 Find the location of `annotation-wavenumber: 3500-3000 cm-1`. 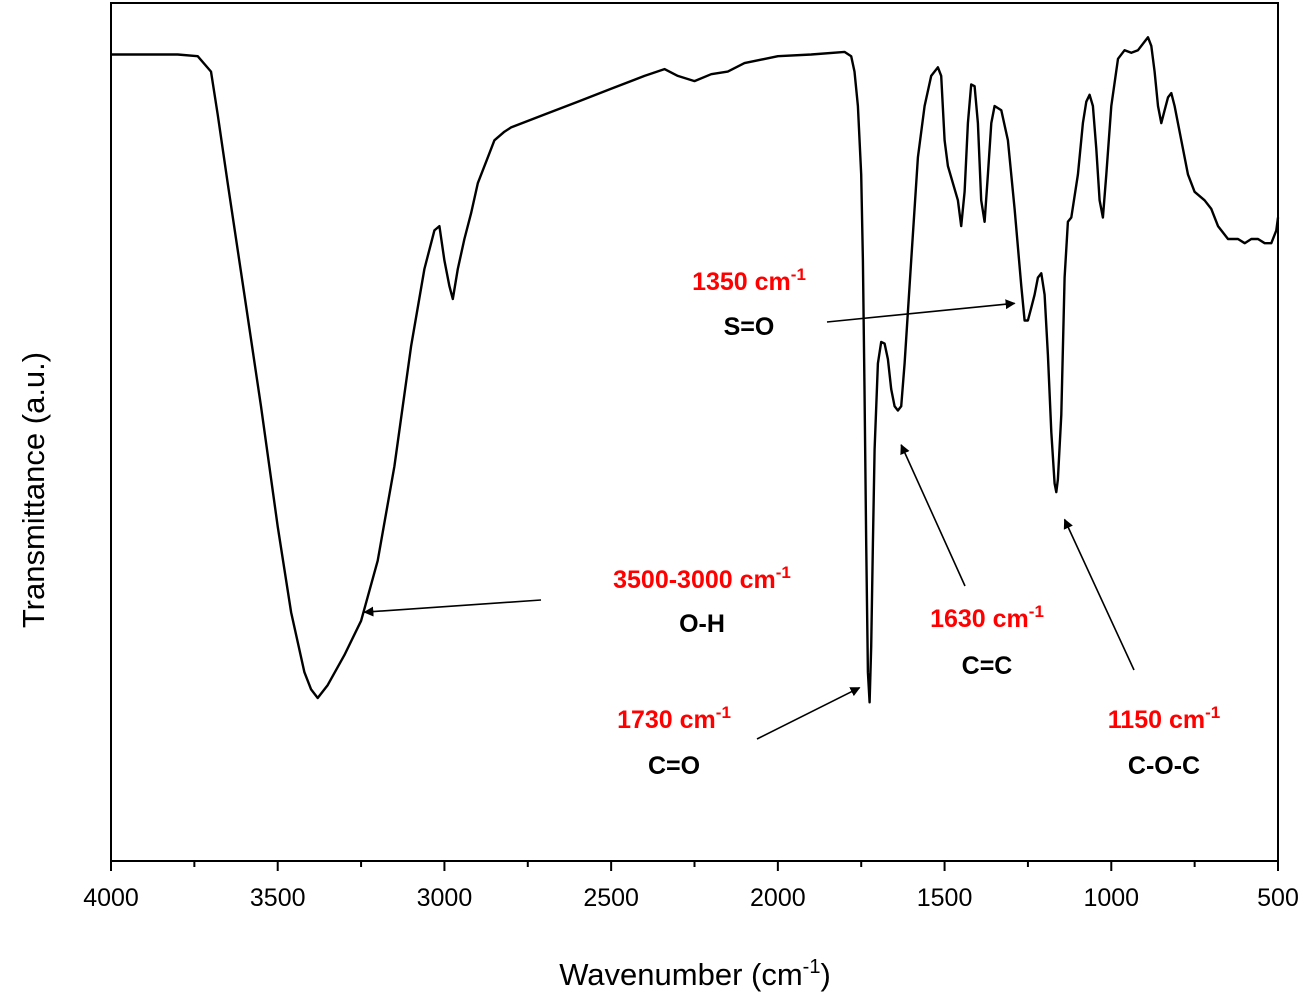

annotation-wavenumber: 3500-3000 cm-1 is located at coordinates (702, 578).